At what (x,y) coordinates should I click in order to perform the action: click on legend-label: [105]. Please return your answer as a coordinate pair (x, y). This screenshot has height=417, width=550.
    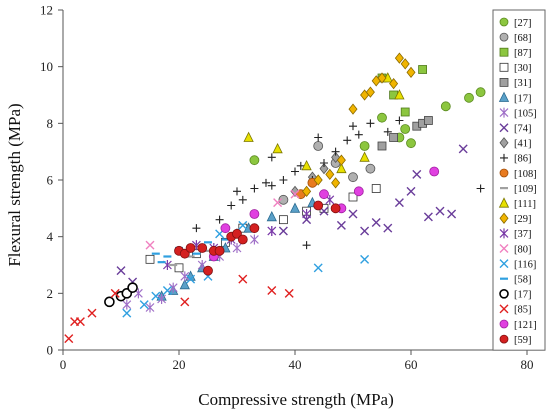
    Looking at the image, I should click on (525, 113).